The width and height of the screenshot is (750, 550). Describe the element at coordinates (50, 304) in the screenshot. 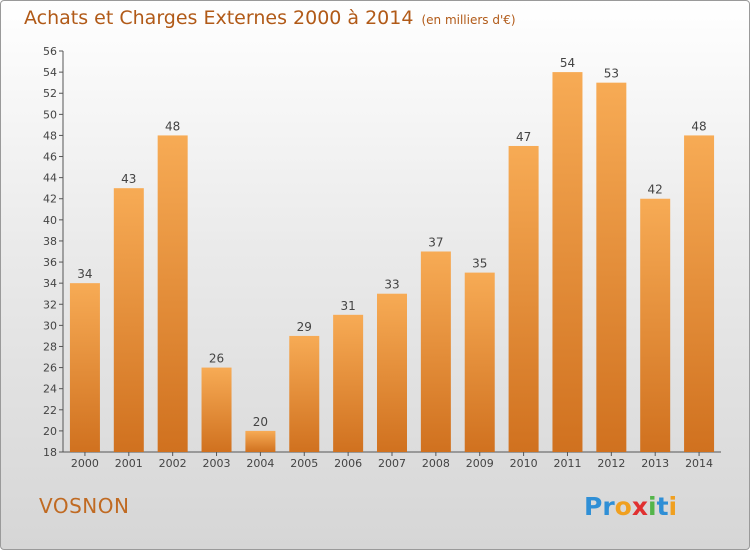

I see `y-tick-label: 32` at that location.